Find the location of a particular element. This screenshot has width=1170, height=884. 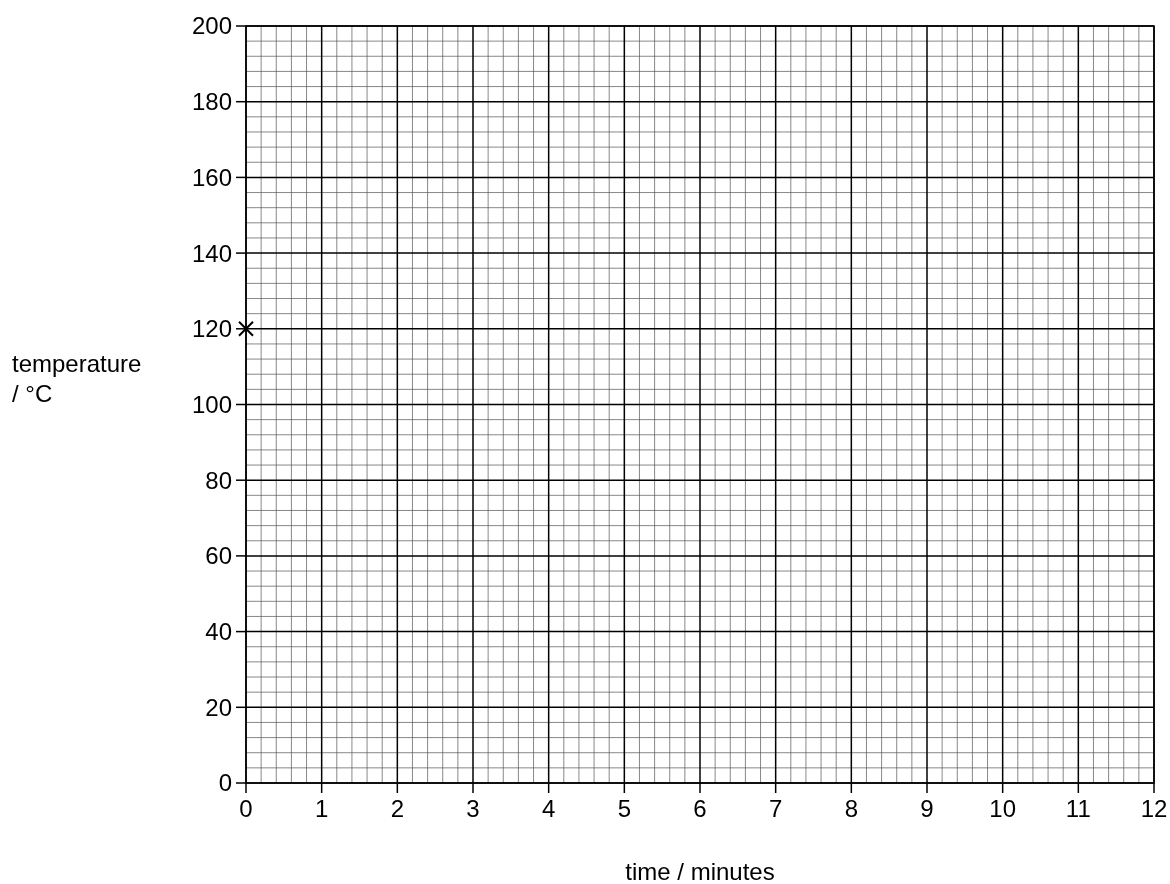

y-tick-label: 0 is located at coordinates (225, 783).